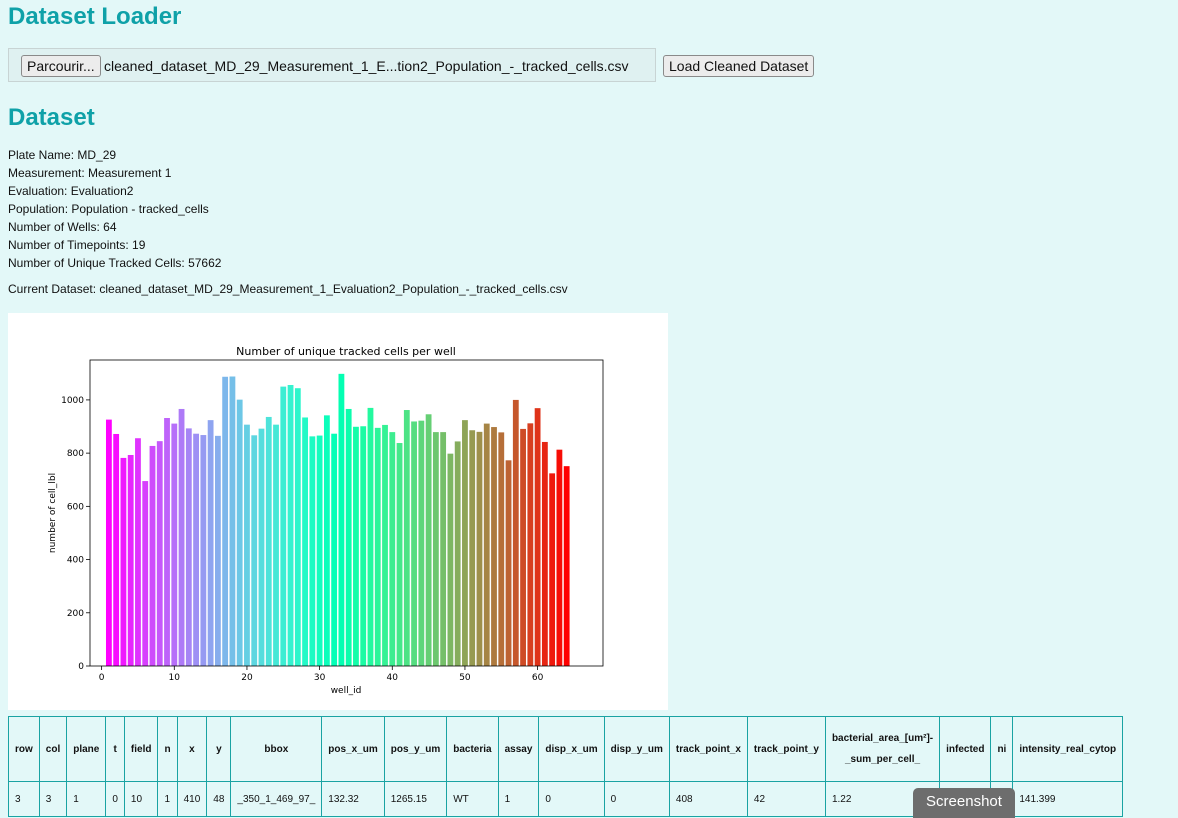 Image resolution: width=1178 pixels, height=818 pixels. Describe the element at coordinates (965, 749) in the screenshot. I see `column-header: infected` at that location.